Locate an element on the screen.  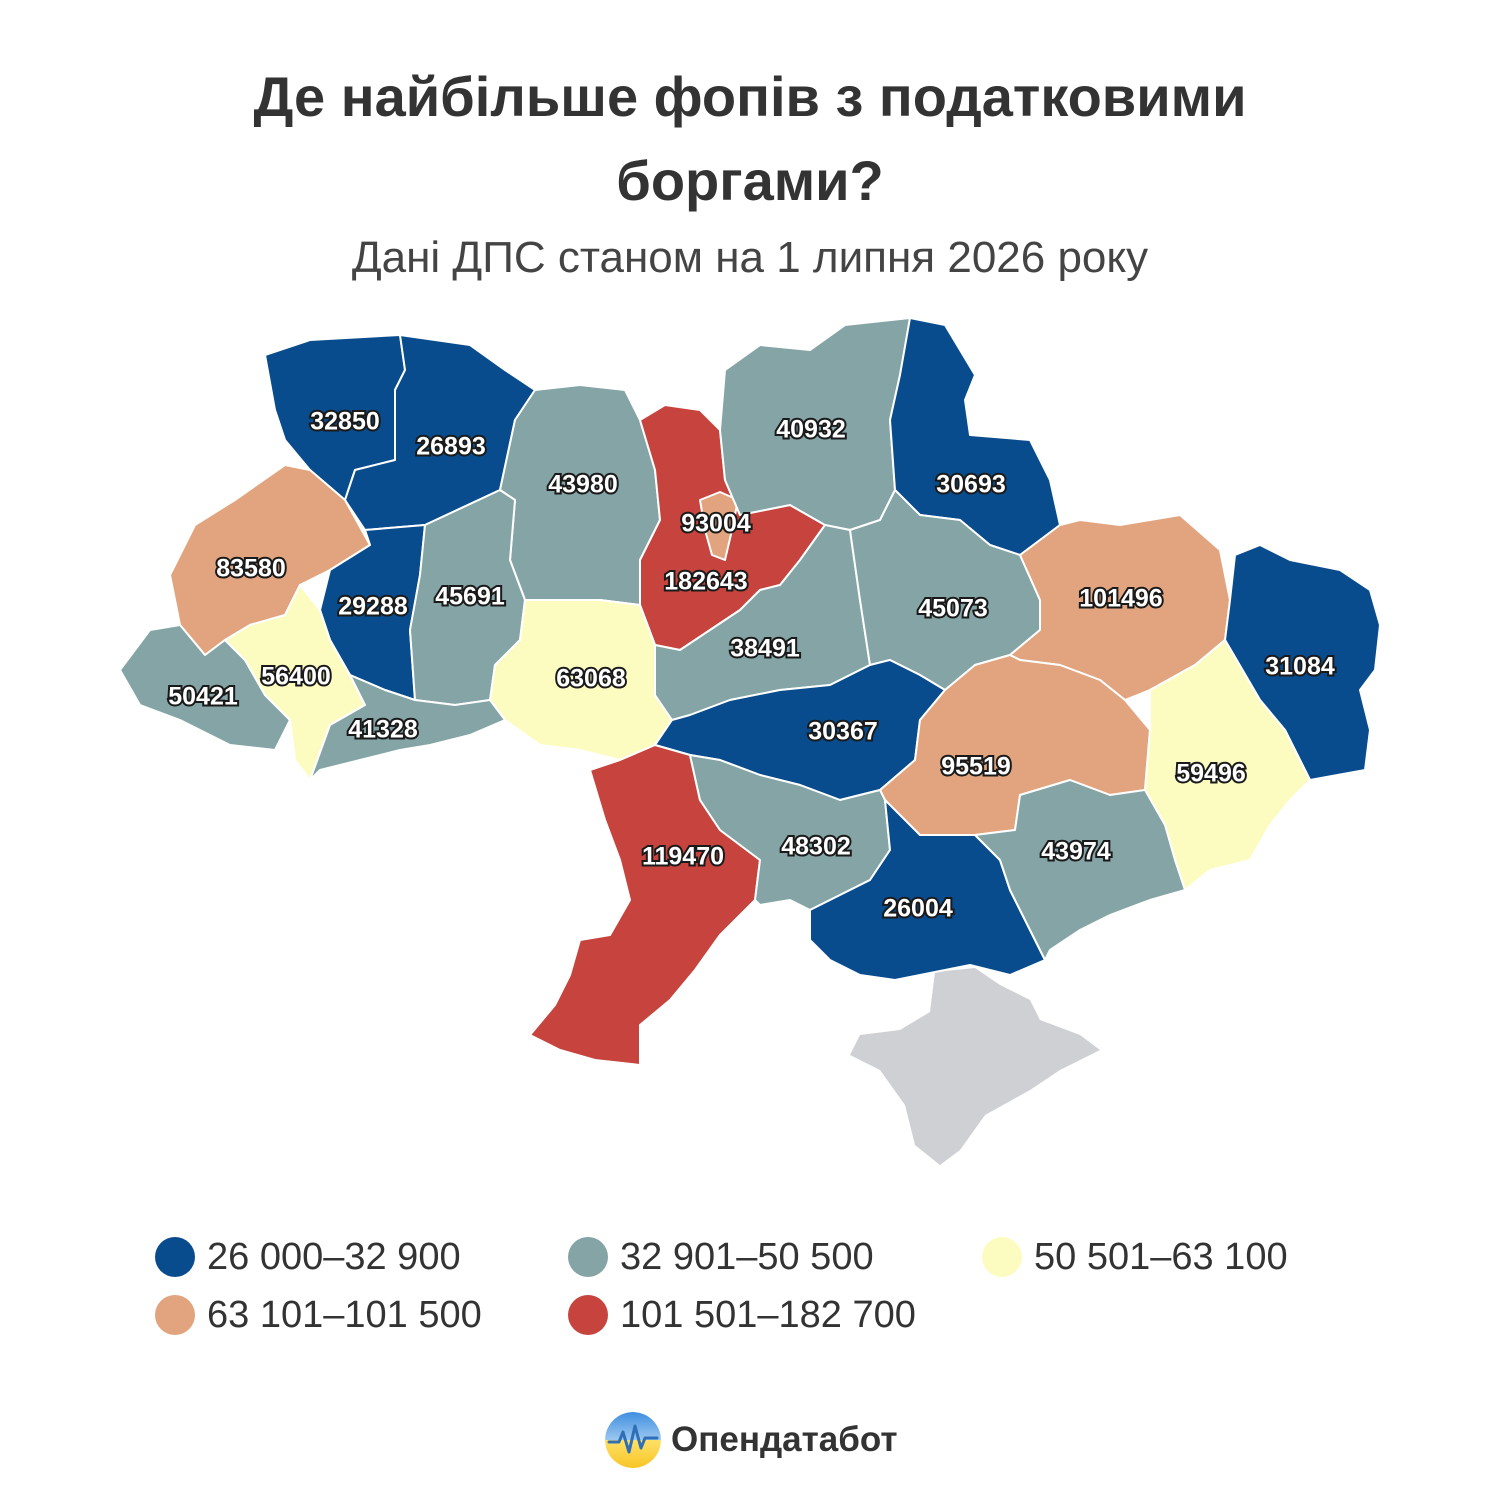
region-label-kyiv-oblast: 182643 is located at coordinates (705, 582).